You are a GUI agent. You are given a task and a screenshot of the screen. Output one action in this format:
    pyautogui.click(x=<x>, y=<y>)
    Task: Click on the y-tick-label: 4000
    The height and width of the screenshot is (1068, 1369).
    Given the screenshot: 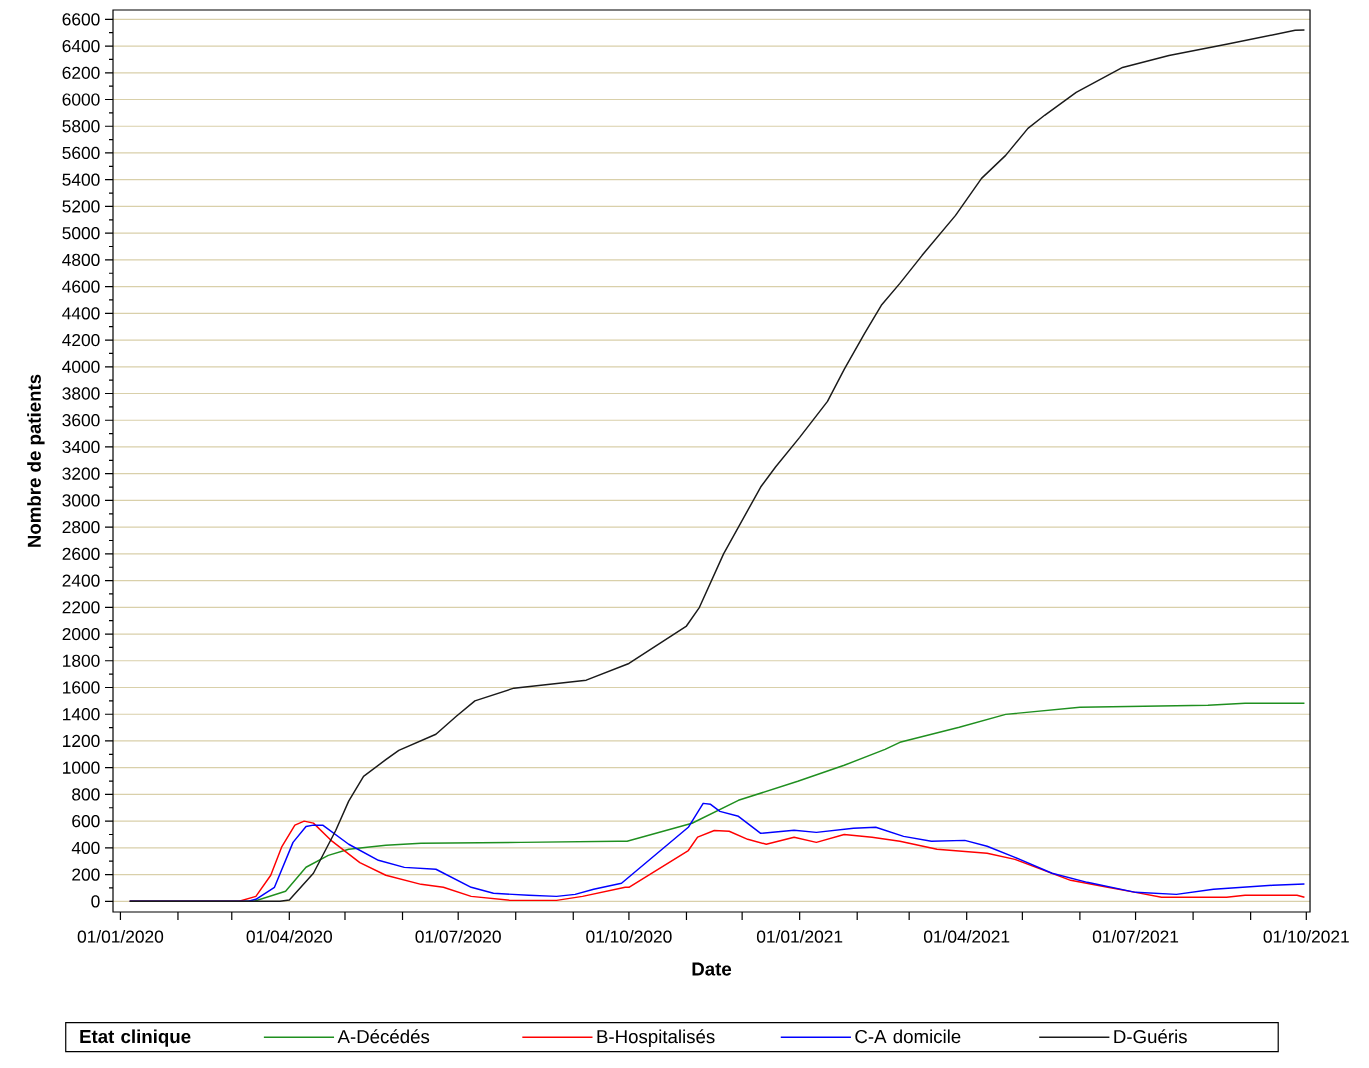 What is the action you would take?
    pyautogui.click(x=81, y=366)
    